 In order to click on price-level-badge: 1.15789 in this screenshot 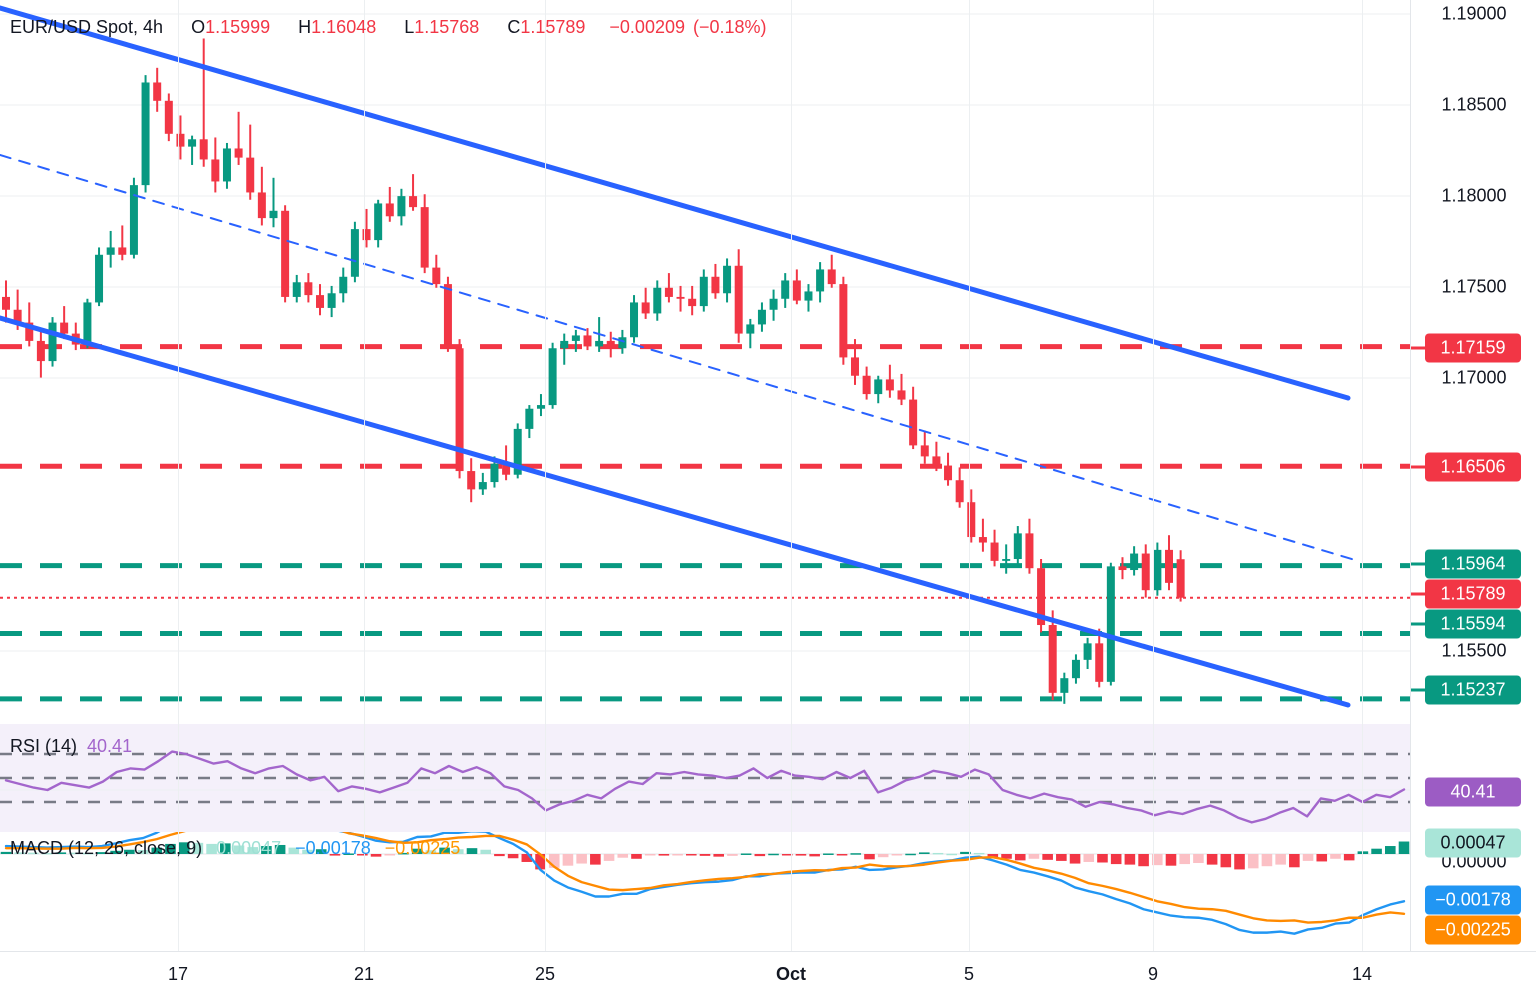, I will do `click(1473, 594)`.